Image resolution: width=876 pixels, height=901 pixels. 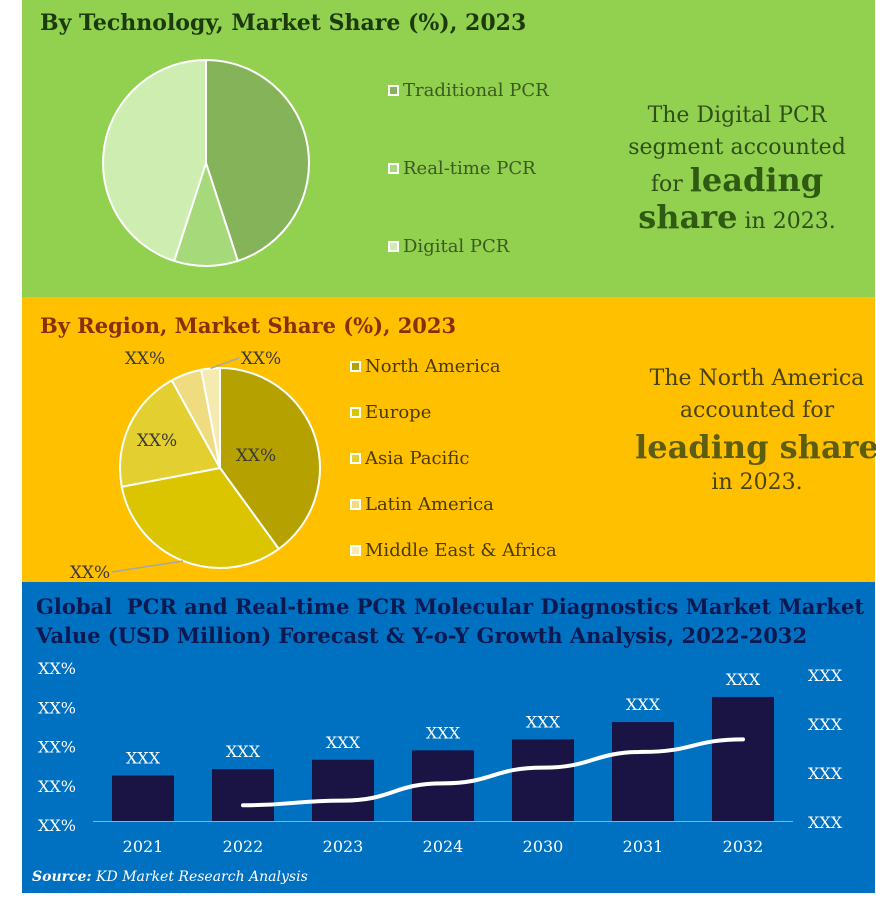 I want to click on source-note: Source: KD Market Research Analysis, so click(x=170, y=877).